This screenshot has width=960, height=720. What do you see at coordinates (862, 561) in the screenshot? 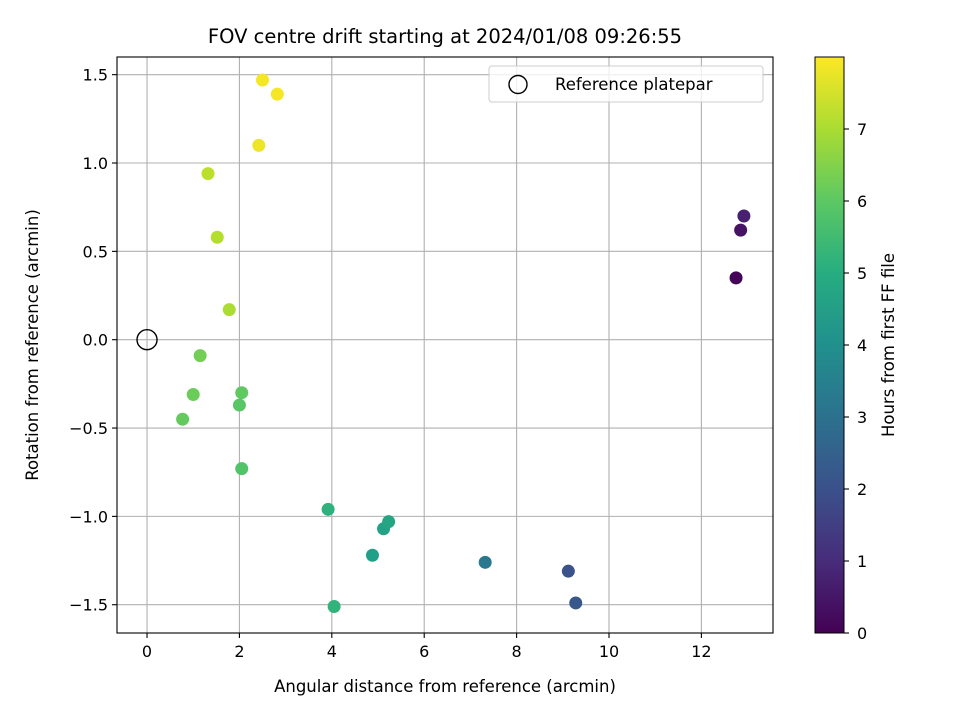
I see `colorbar-tick-label: 1` at bounding box center [862, 561].